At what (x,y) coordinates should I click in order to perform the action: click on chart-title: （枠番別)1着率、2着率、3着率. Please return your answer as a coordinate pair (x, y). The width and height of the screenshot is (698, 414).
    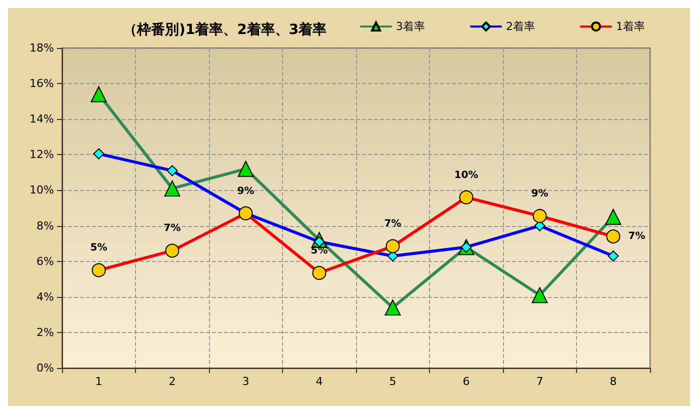
    Looking at the image, I should click on (225, 29).